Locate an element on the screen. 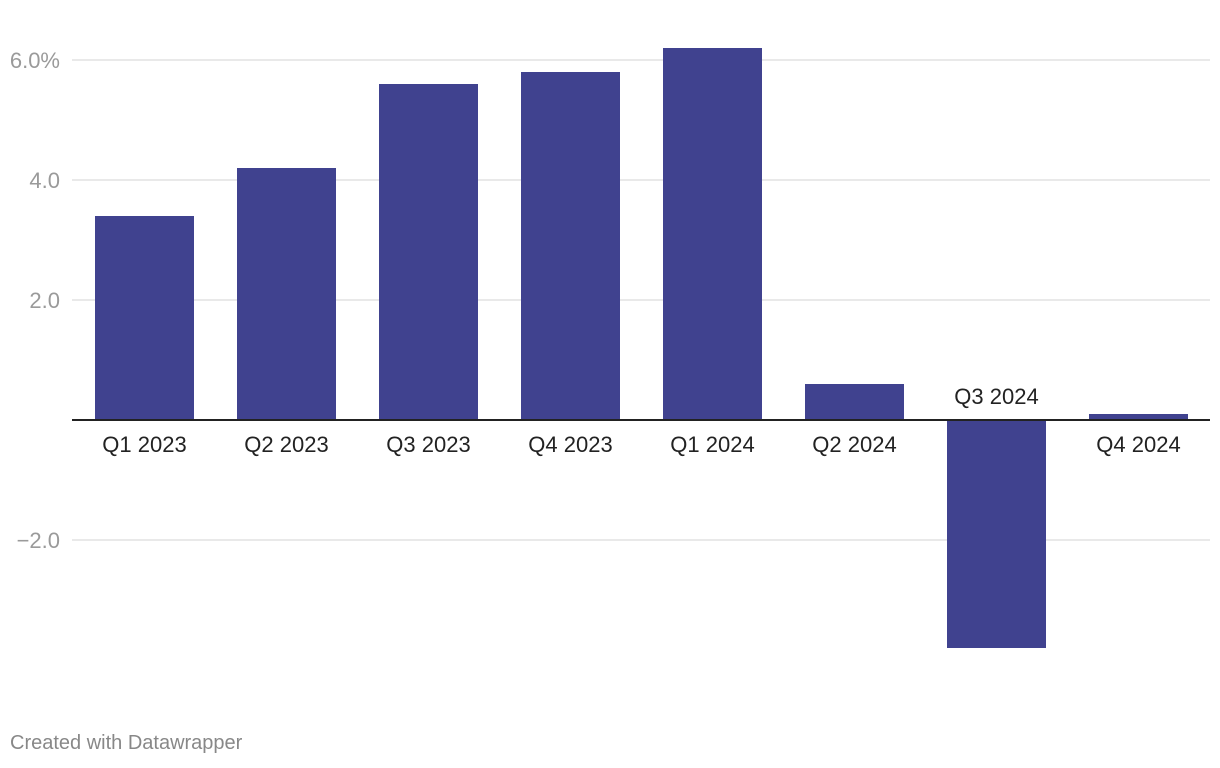  category-label: Q2 2024 is located at coordinates (854, 444).